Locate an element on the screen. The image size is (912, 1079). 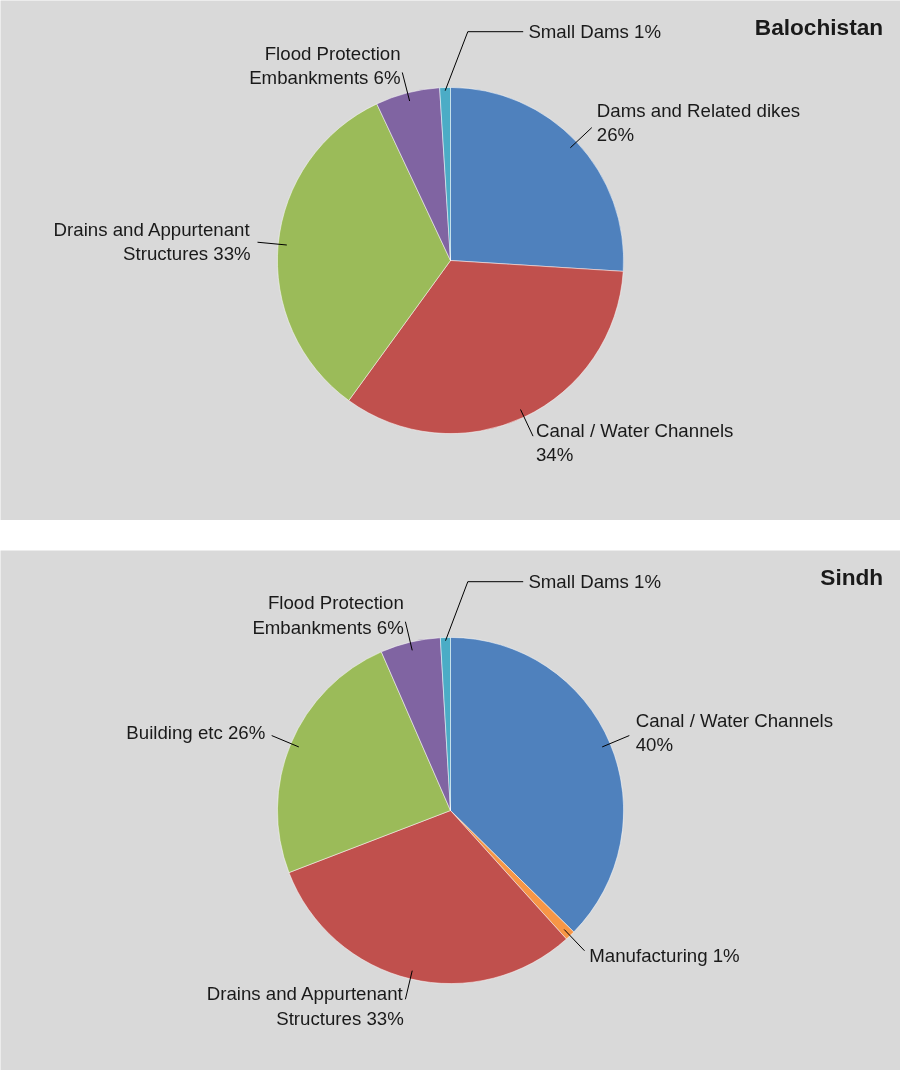
slice-label: Manufacturing 1% is located at coordinates (664, 956).